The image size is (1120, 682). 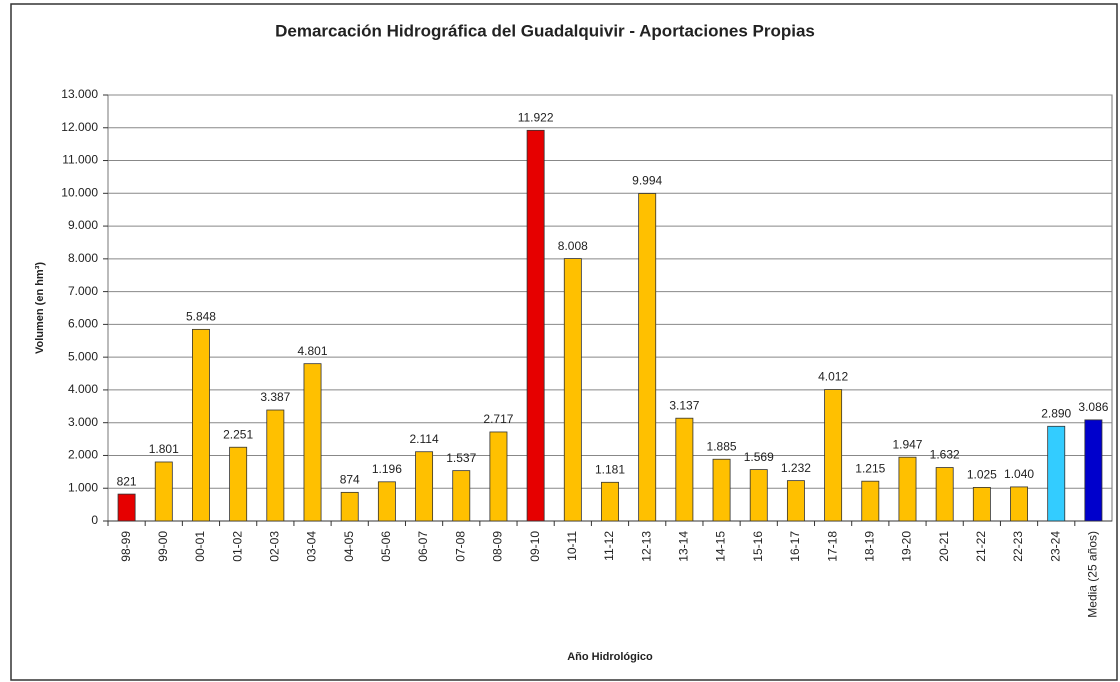 I want to click on y-tick-label: 11.000, so click(x=80, y=160).